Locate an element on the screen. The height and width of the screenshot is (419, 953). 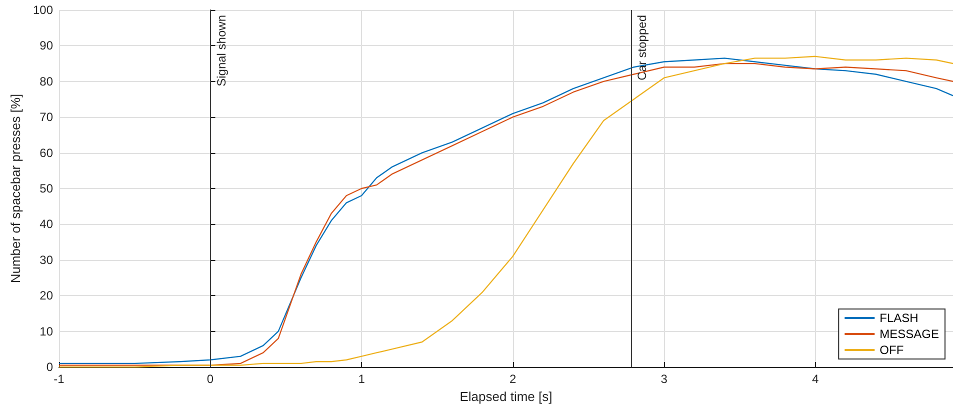
x-tick-label: -1 is located at coordinates (59, 379).